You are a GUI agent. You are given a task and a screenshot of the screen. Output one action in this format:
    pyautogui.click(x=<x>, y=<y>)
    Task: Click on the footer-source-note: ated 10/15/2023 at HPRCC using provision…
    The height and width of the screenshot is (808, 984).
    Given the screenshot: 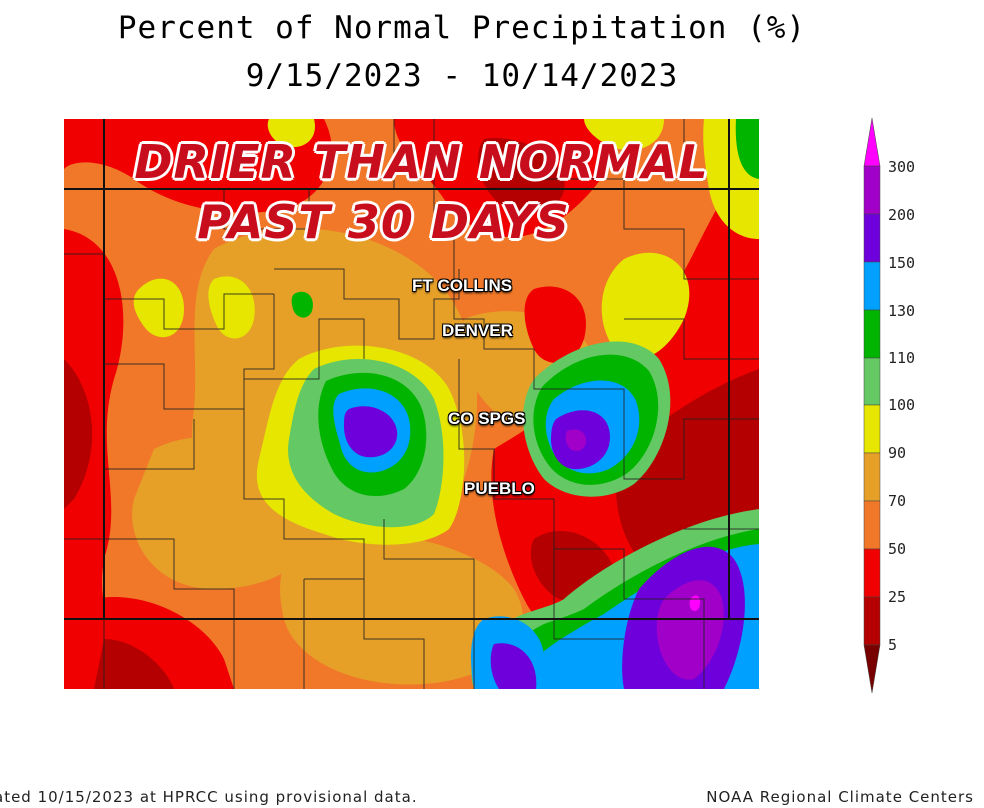 What is the action you would take?
    pyautogui.click(x=209, y=797)
    